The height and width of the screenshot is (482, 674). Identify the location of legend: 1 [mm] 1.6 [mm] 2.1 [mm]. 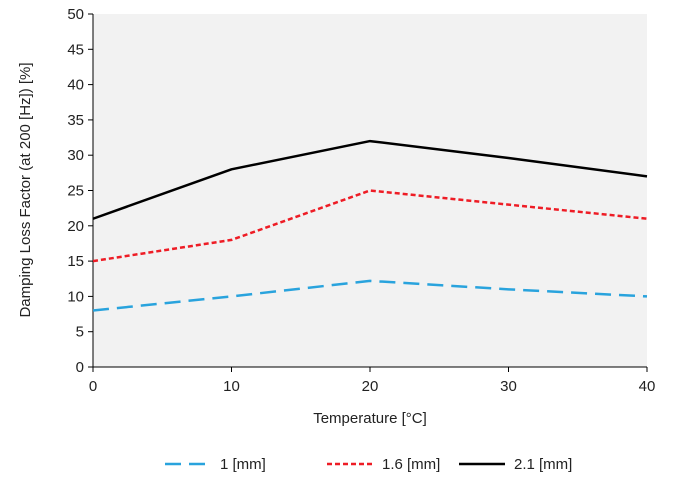
(368, 464).